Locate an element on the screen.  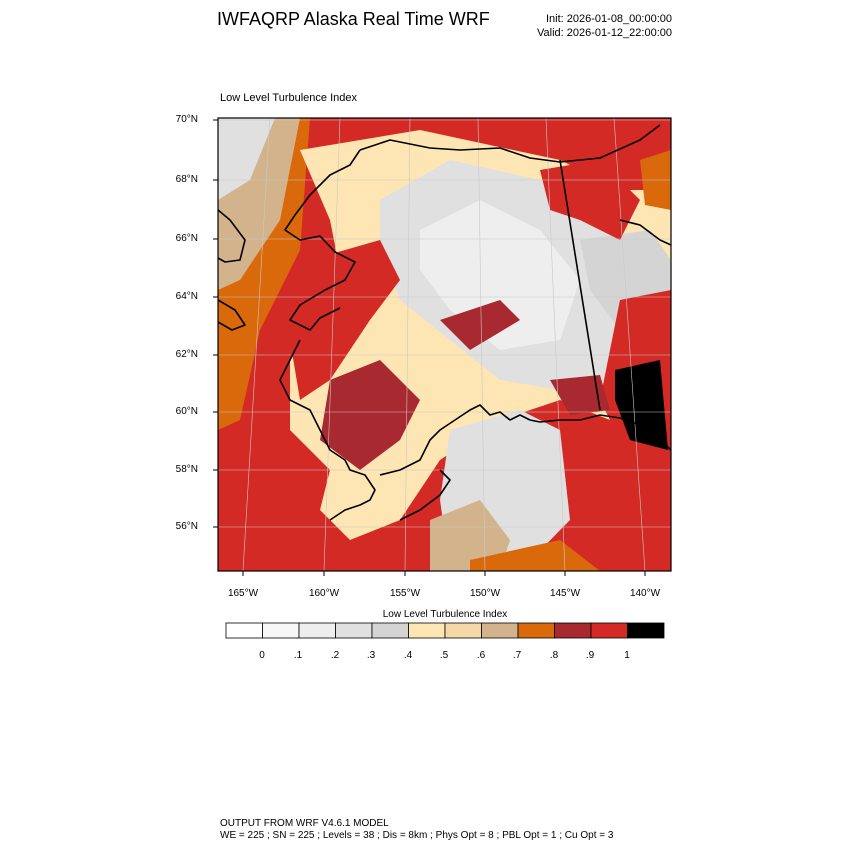
lat-label: 62°N is located at coordinates (186, 354).